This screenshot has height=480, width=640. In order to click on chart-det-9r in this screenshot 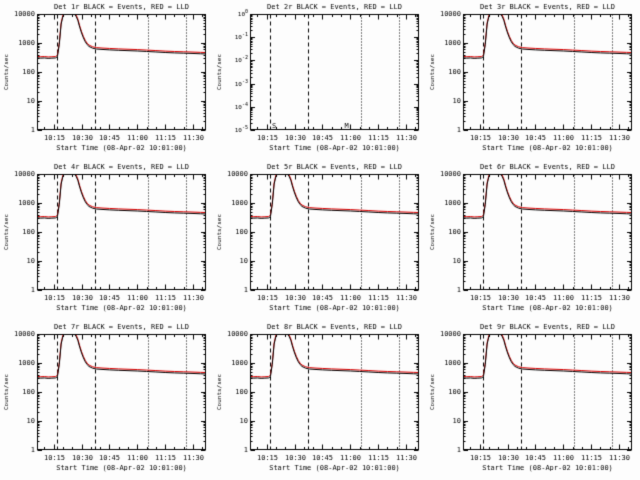, I will do `click(532, 400)`.